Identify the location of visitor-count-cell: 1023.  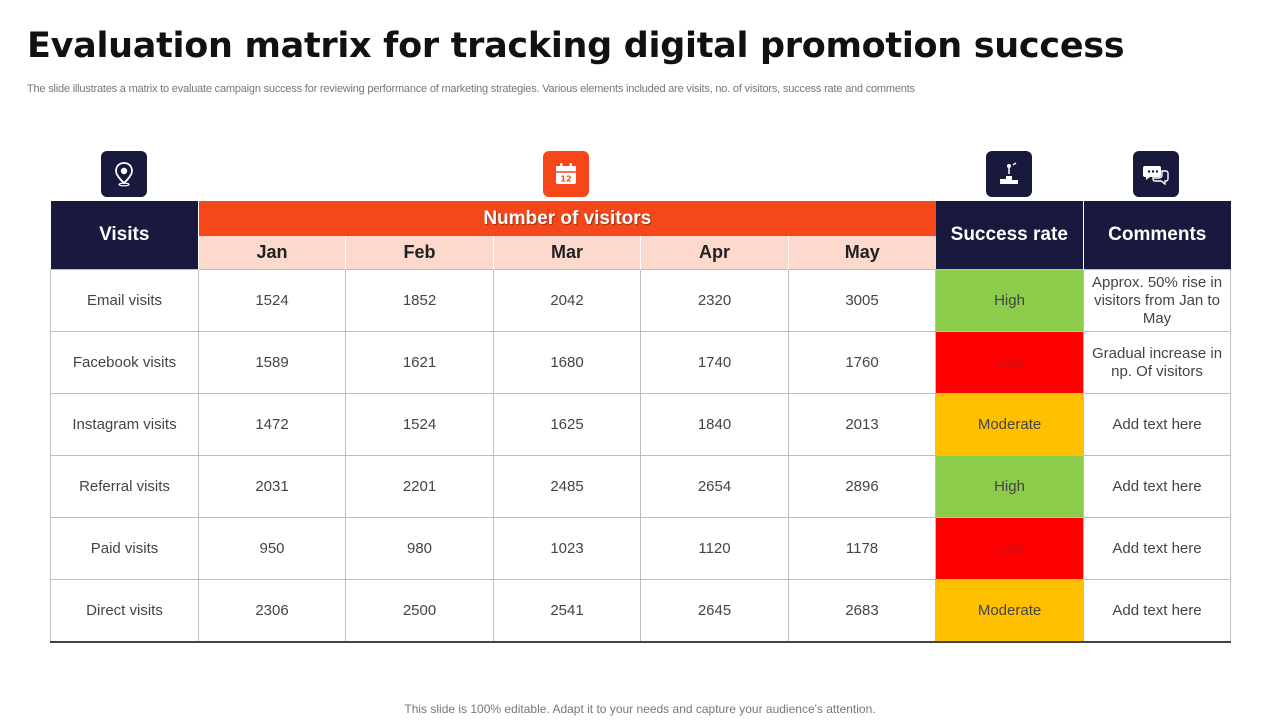
(567, 548).